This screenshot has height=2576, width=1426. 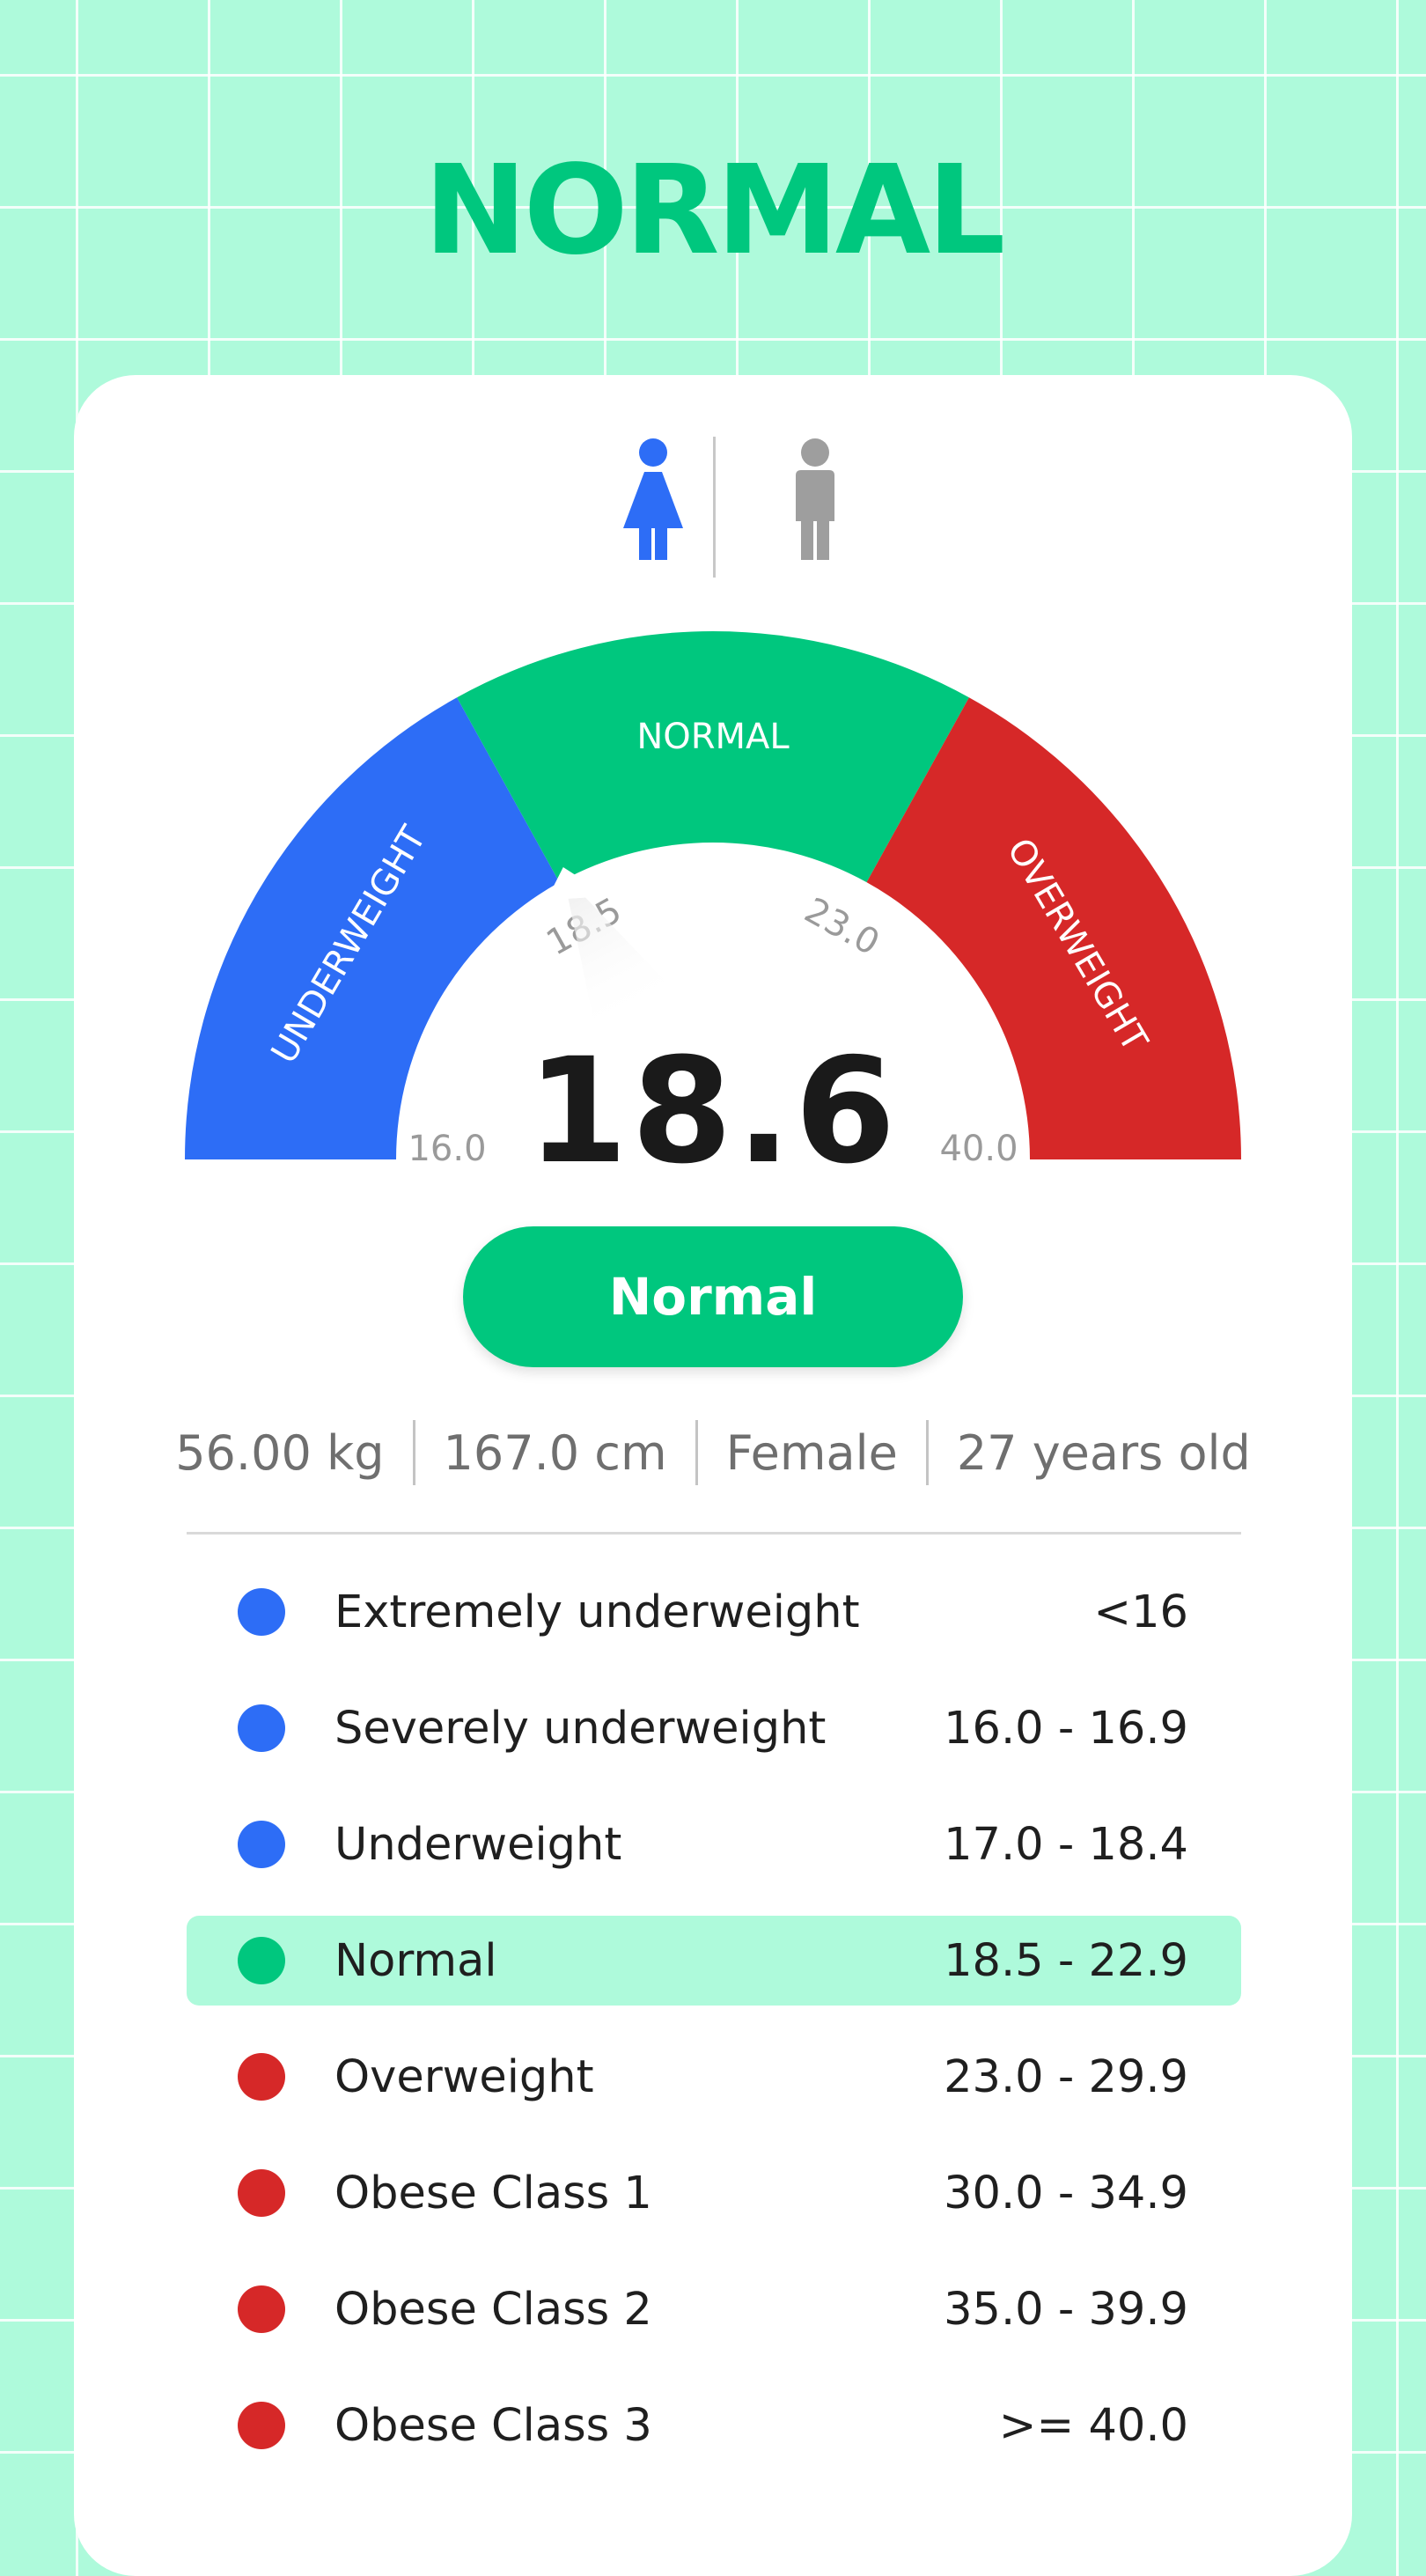 I want to click on table-row: Obese Class 3 >= 40.0, so click(x=714, y=2425).